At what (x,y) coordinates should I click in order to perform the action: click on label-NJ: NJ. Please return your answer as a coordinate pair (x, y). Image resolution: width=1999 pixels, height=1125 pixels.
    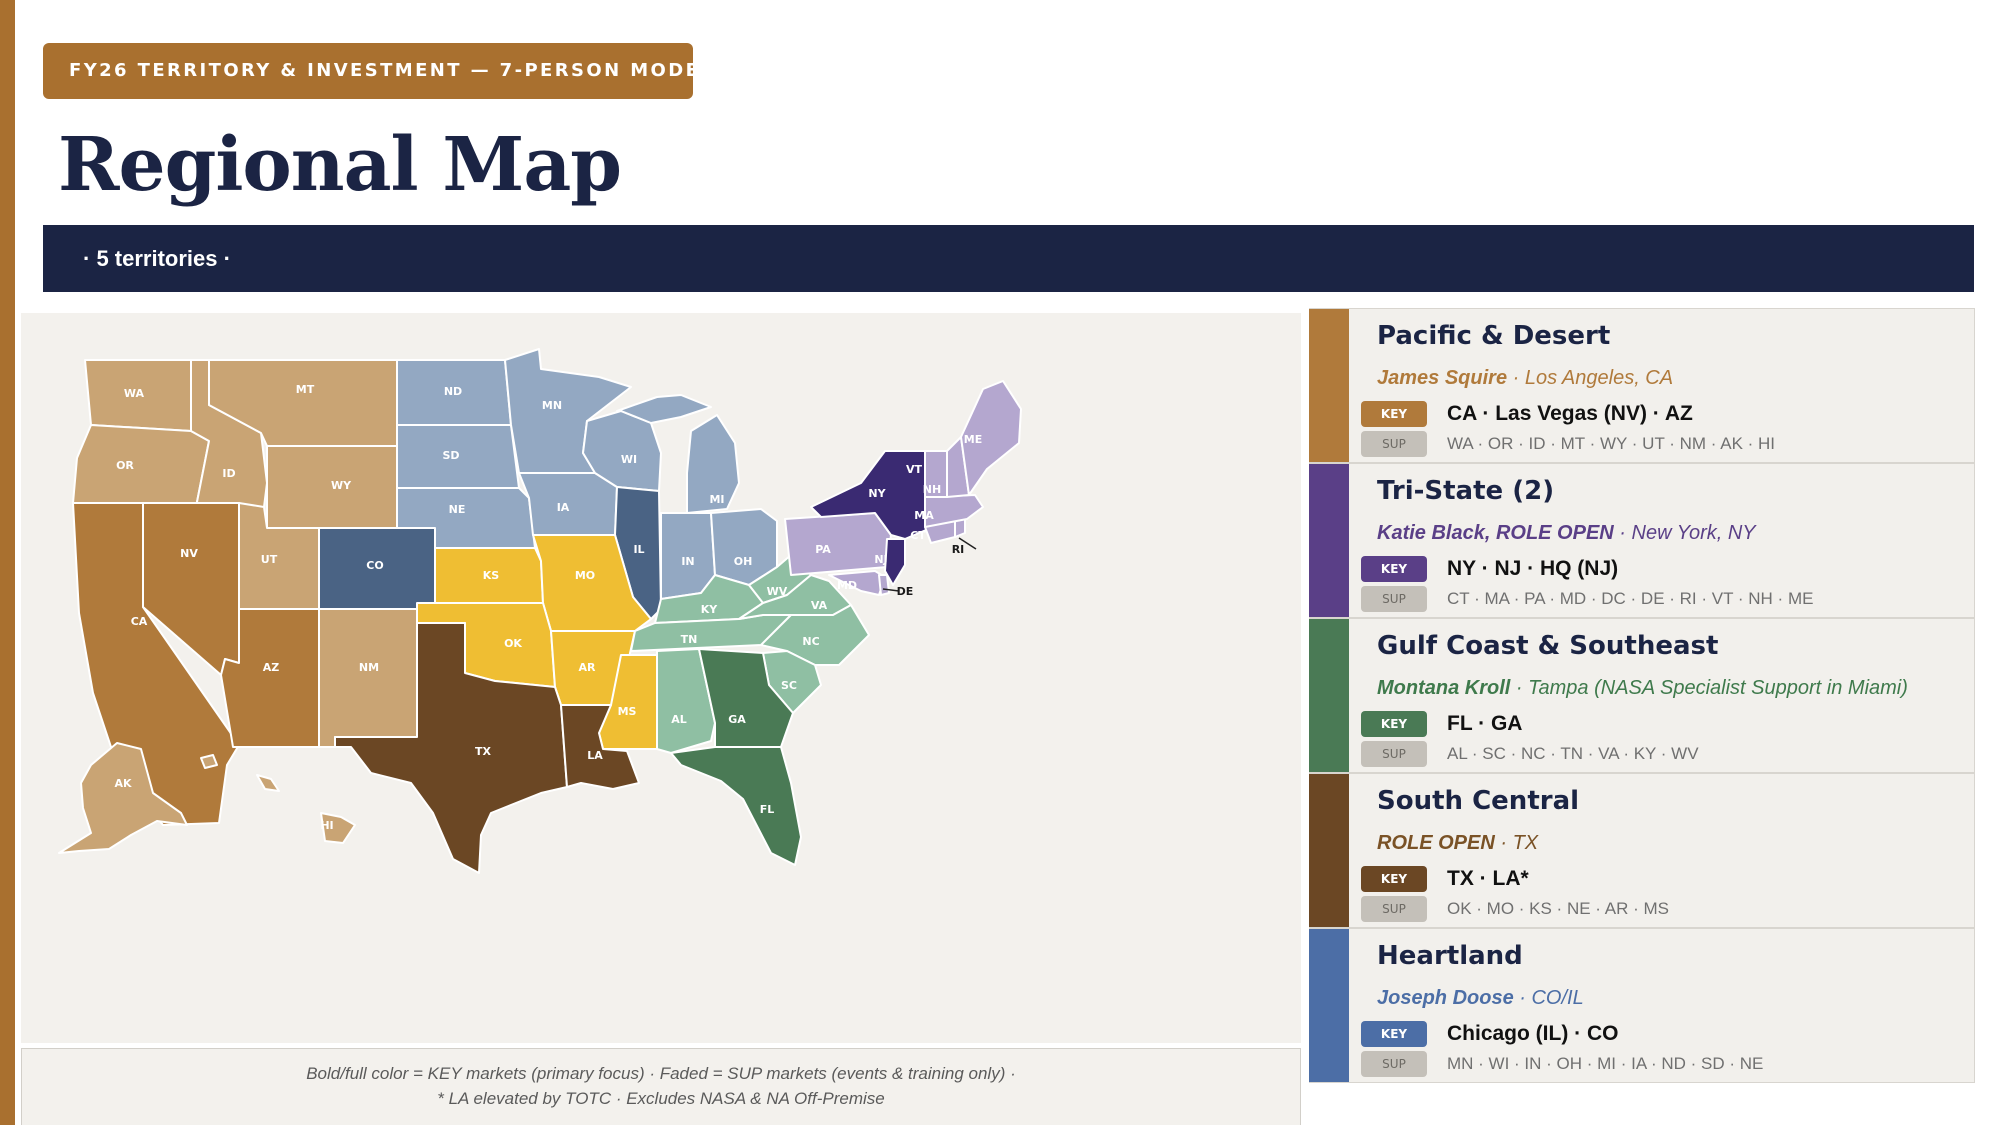
    Looking at the image, I should click on (880, 559).